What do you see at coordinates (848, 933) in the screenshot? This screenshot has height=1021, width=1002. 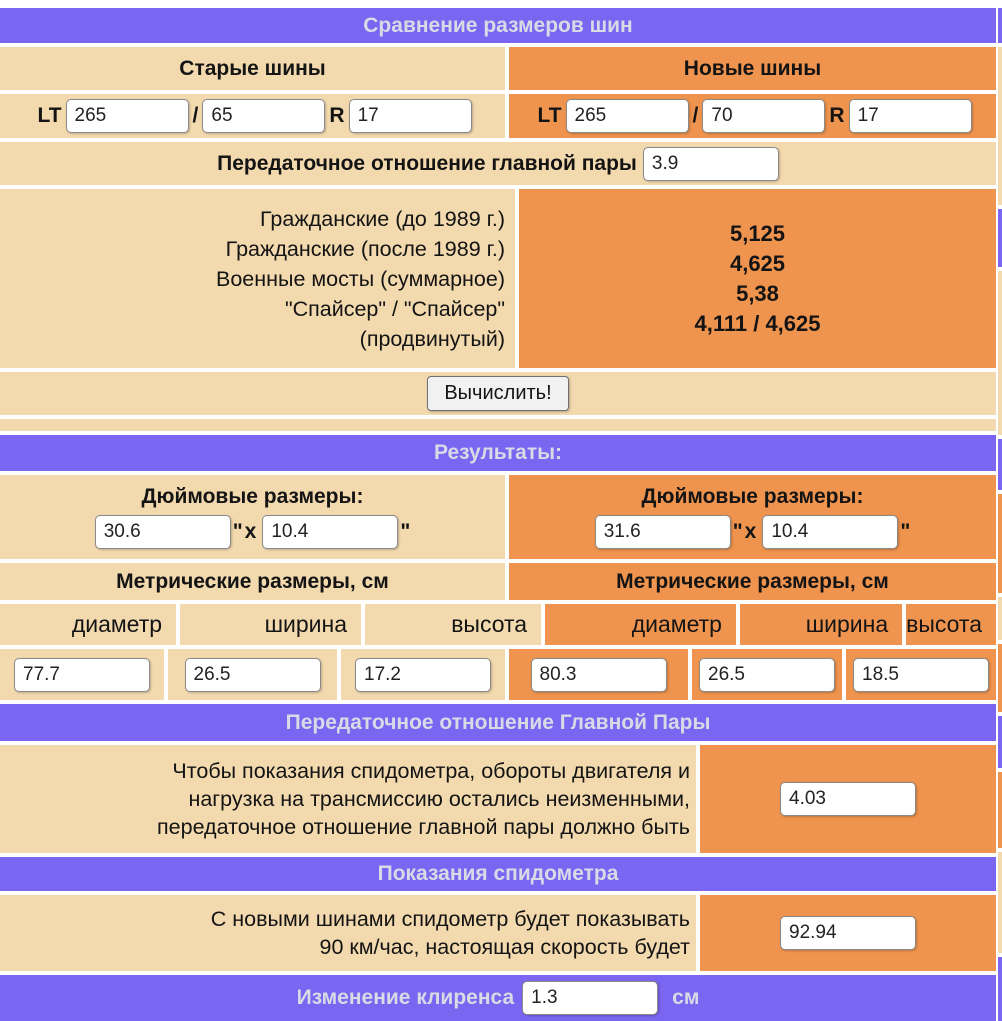 I see `real-speed-input` at bounding box center [848, 933].